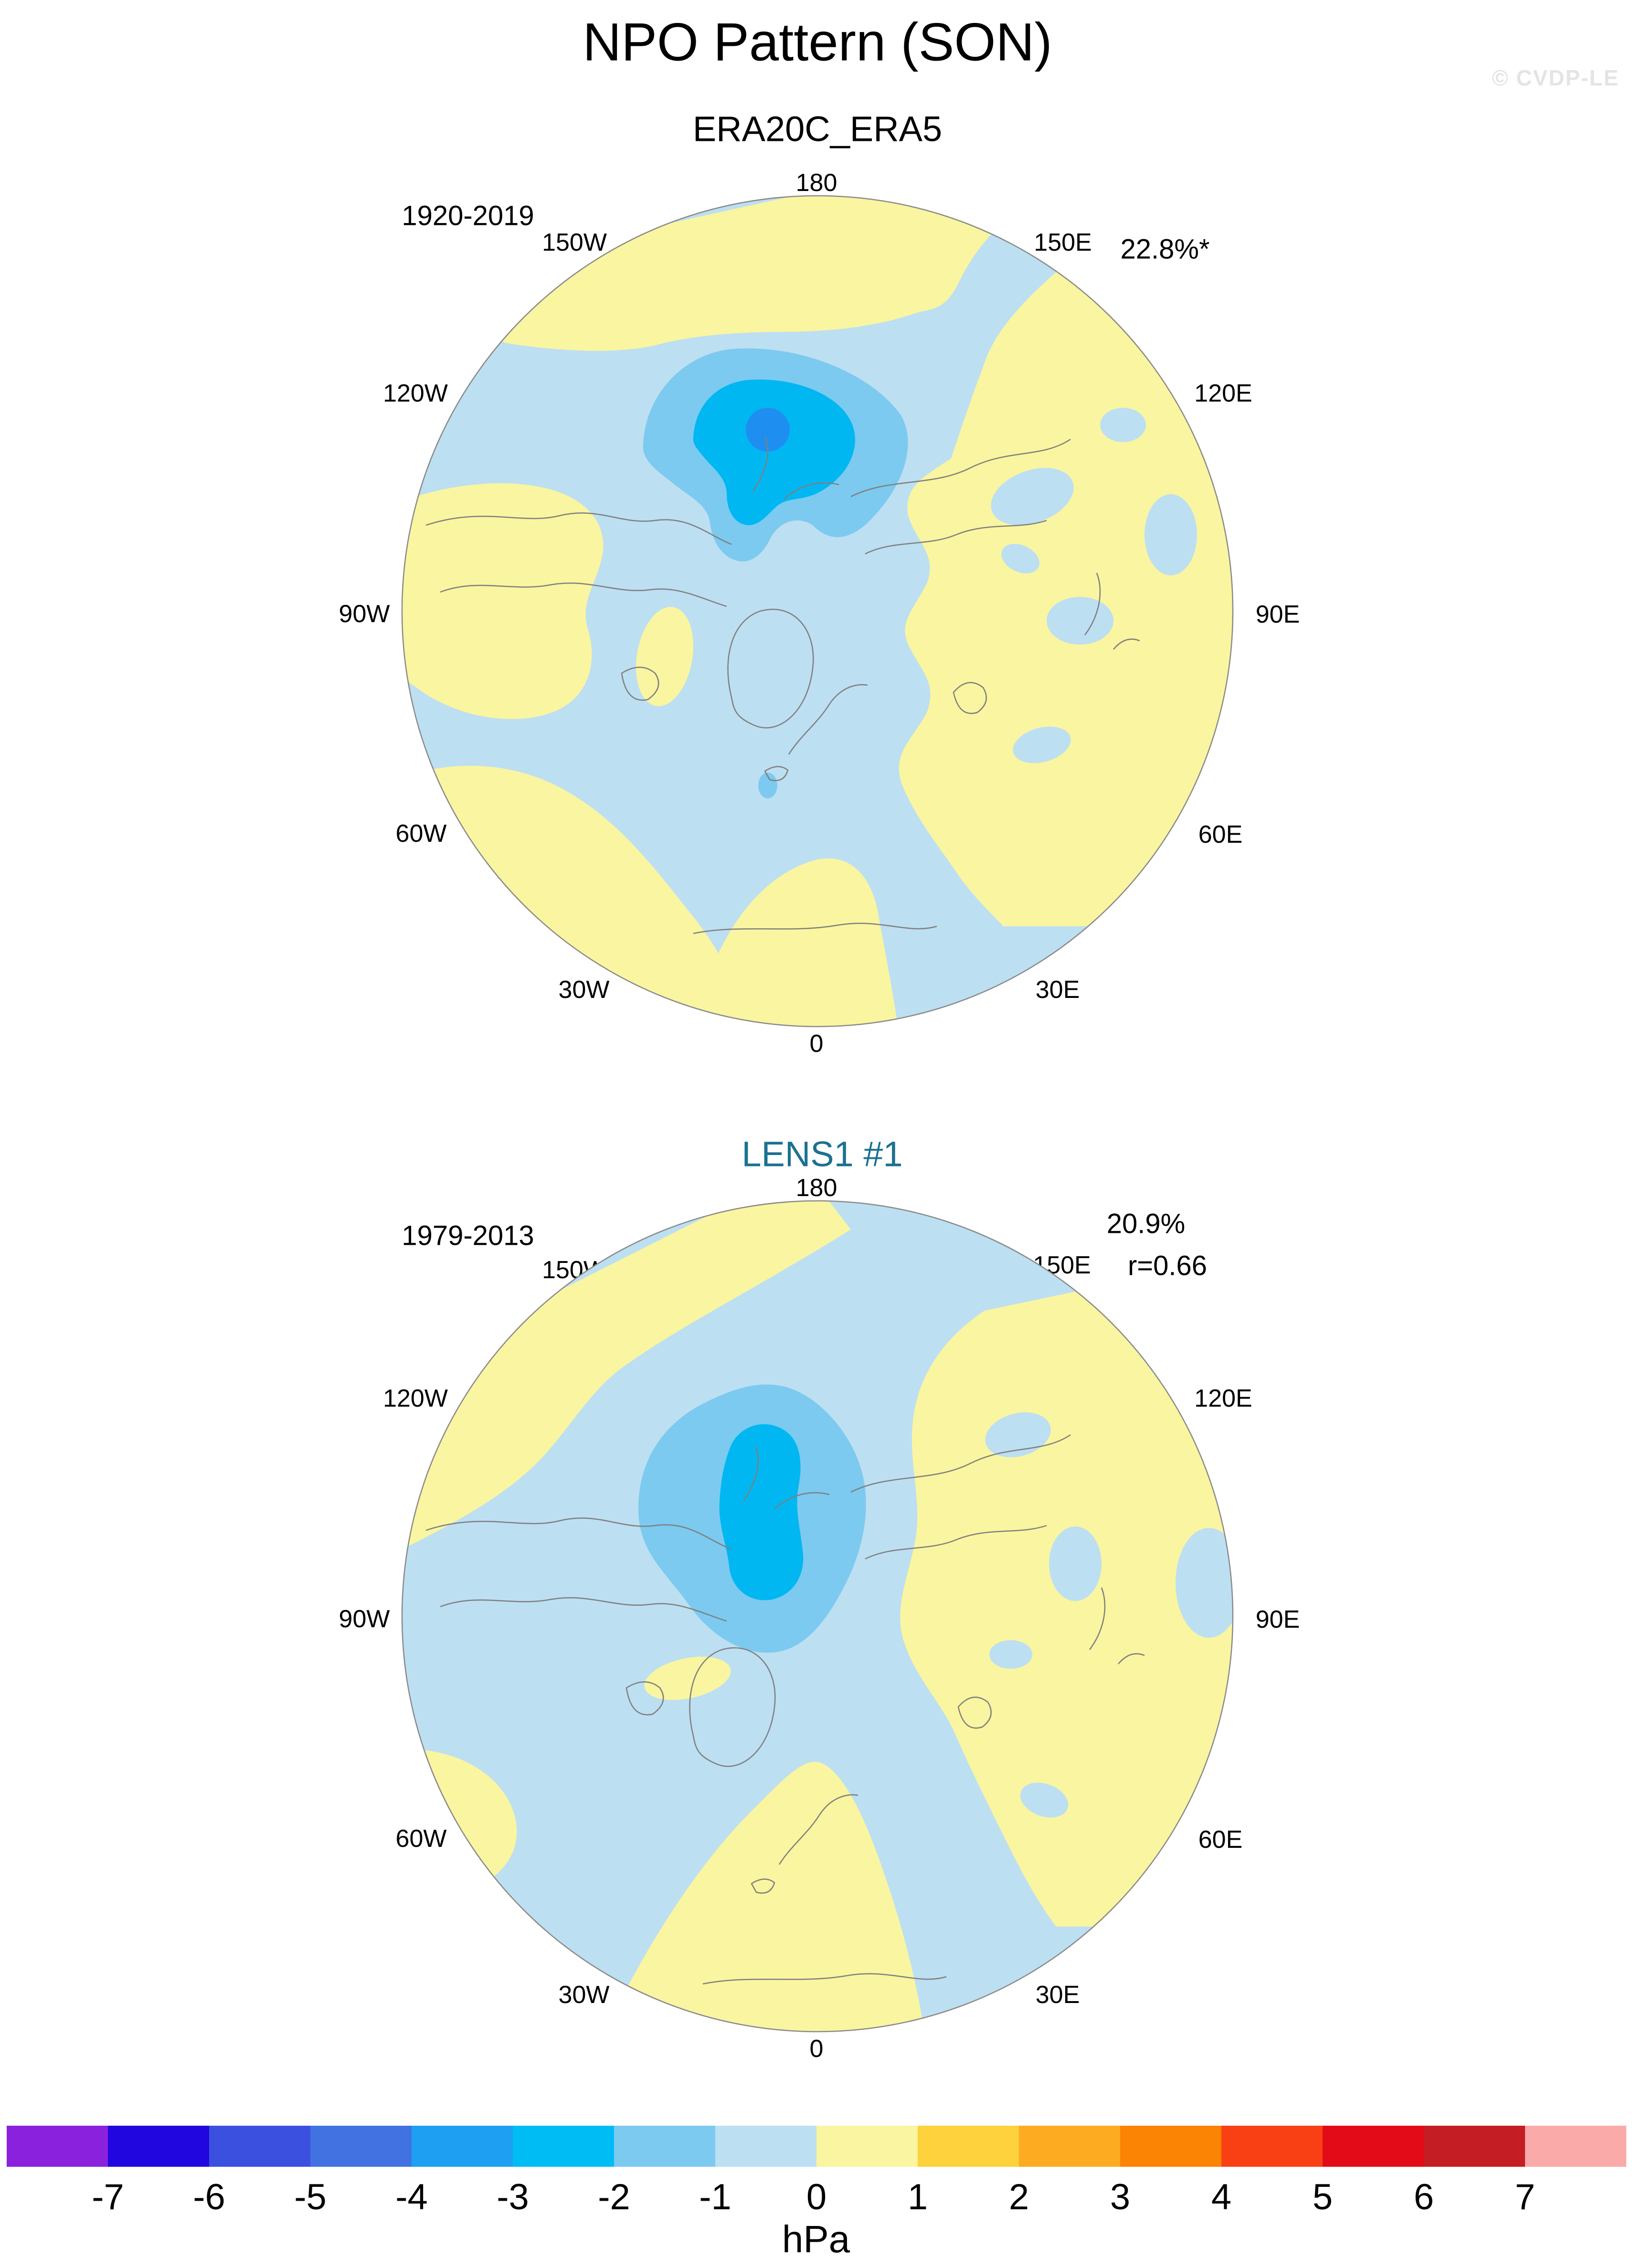 Image resolution: width=1632 pixels, height=2268 pixels. What do you see at coordinates (710, 273) in the screenshot?
I see `map1-positive-top-band` at bounding box center [710, 273].